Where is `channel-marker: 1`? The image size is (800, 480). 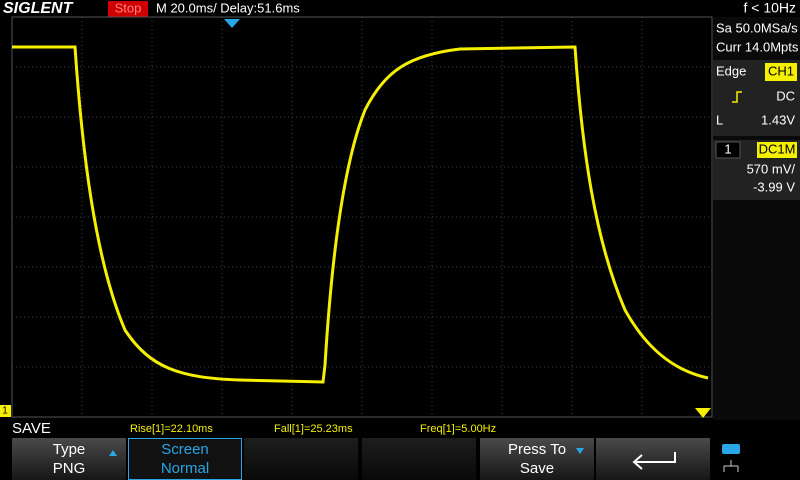 channel-marker: 1 is located at coordinates (5, 411).